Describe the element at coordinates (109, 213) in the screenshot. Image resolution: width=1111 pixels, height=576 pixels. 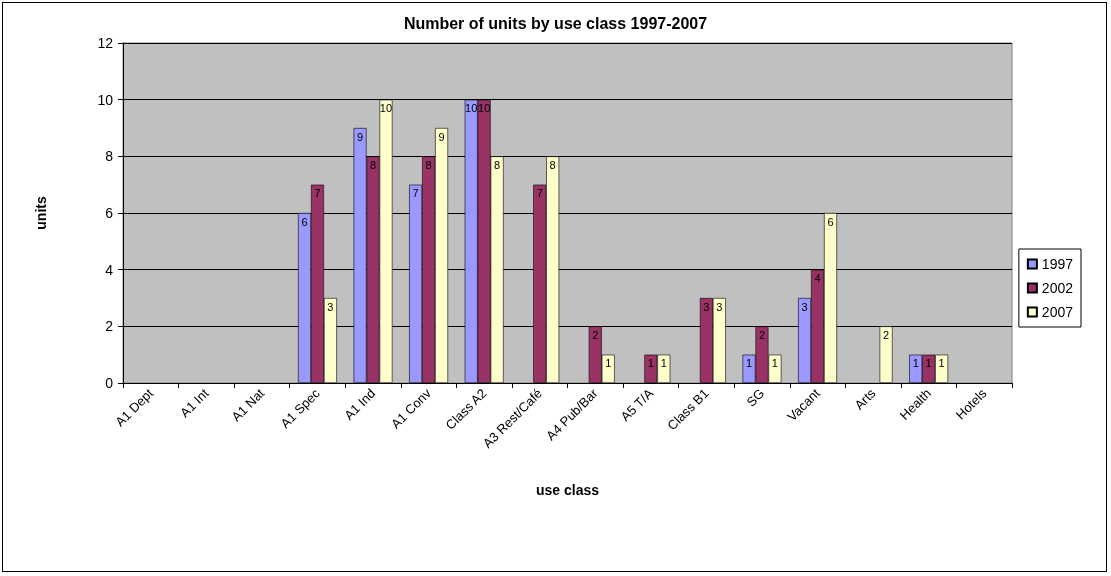
I see `y-tick-label: 6` at that location.